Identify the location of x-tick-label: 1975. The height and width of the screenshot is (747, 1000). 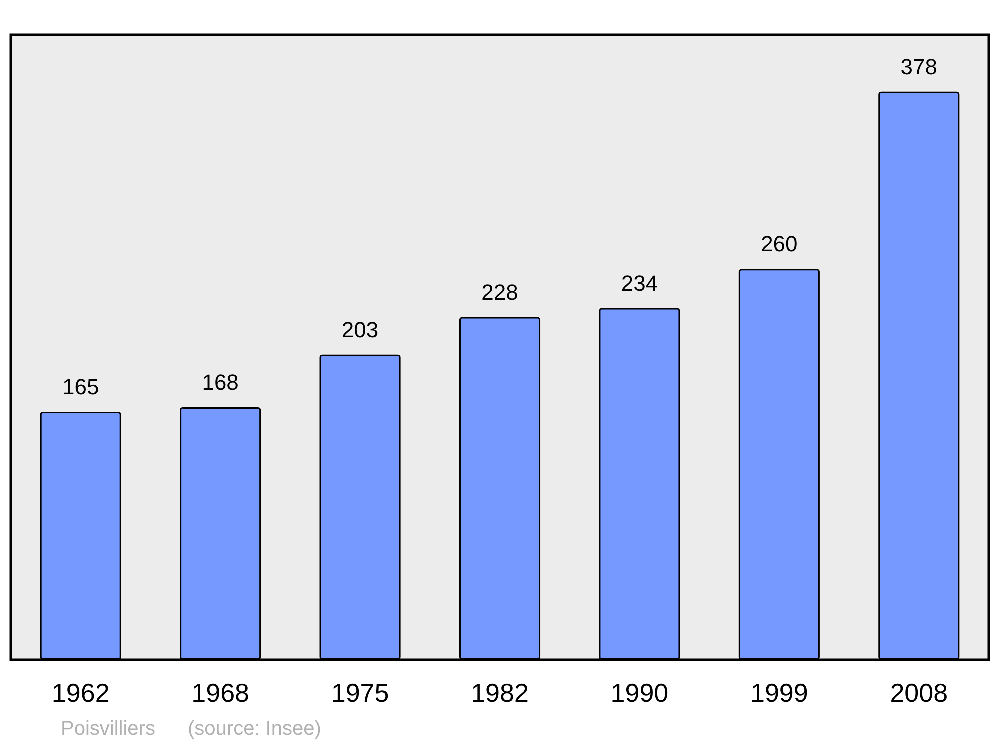
(360, 693).